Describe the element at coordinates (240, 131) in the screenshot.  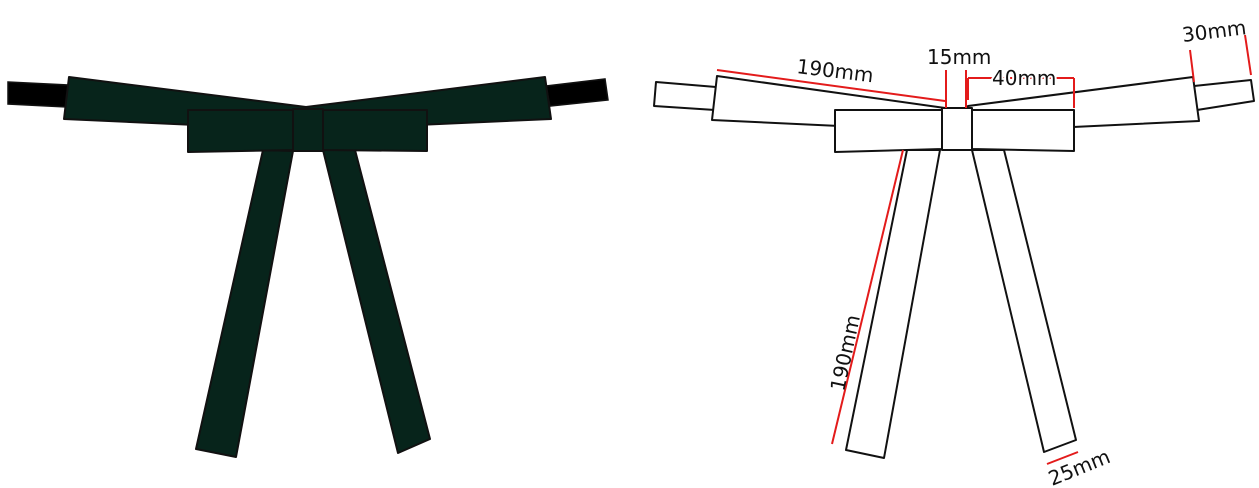
I see `bow-left-half` at that location.